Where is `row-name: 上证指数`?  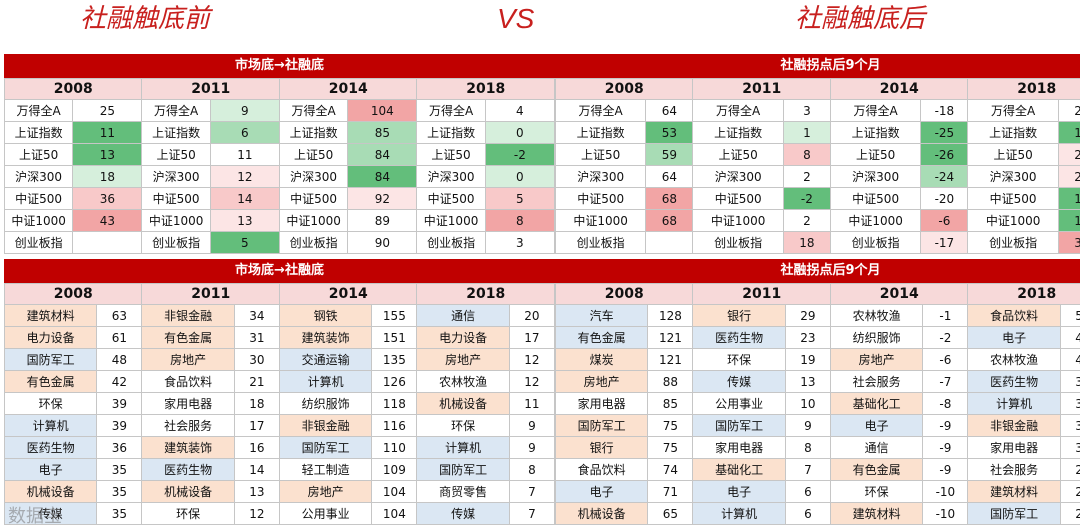
row-name: 上证指数 is located at coordinates (38, 132).